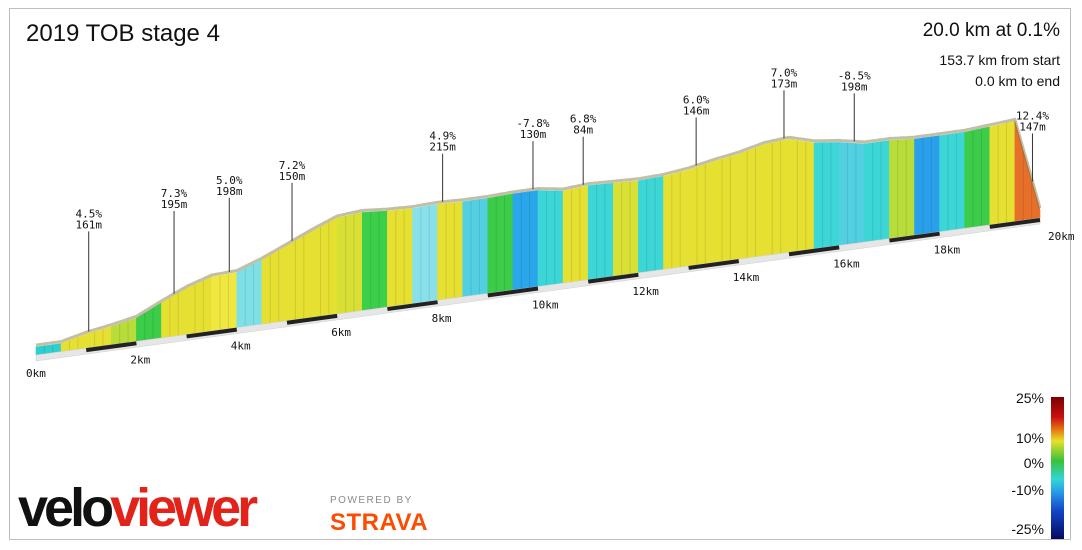  I want to click on annotation-gradient: 4.9%, so click(442, 136).